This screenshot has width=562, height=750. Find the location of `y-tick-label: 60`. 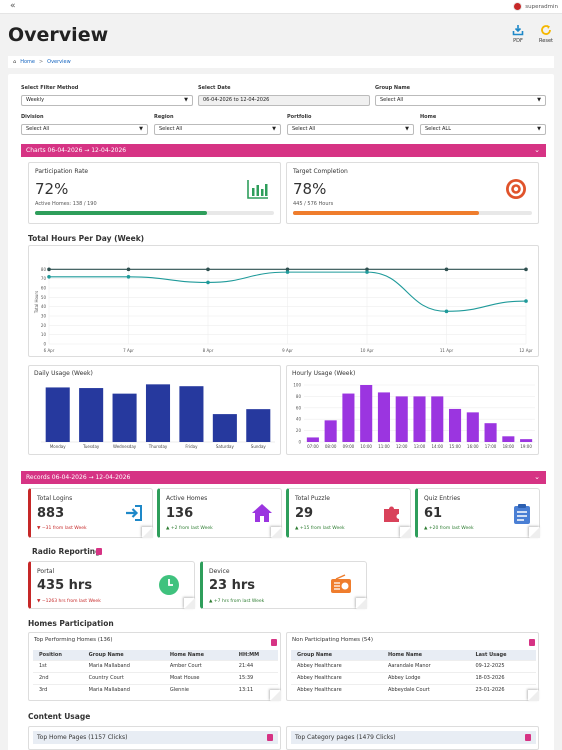

y-tick-label: 60 is located at coordinates (44, 288).